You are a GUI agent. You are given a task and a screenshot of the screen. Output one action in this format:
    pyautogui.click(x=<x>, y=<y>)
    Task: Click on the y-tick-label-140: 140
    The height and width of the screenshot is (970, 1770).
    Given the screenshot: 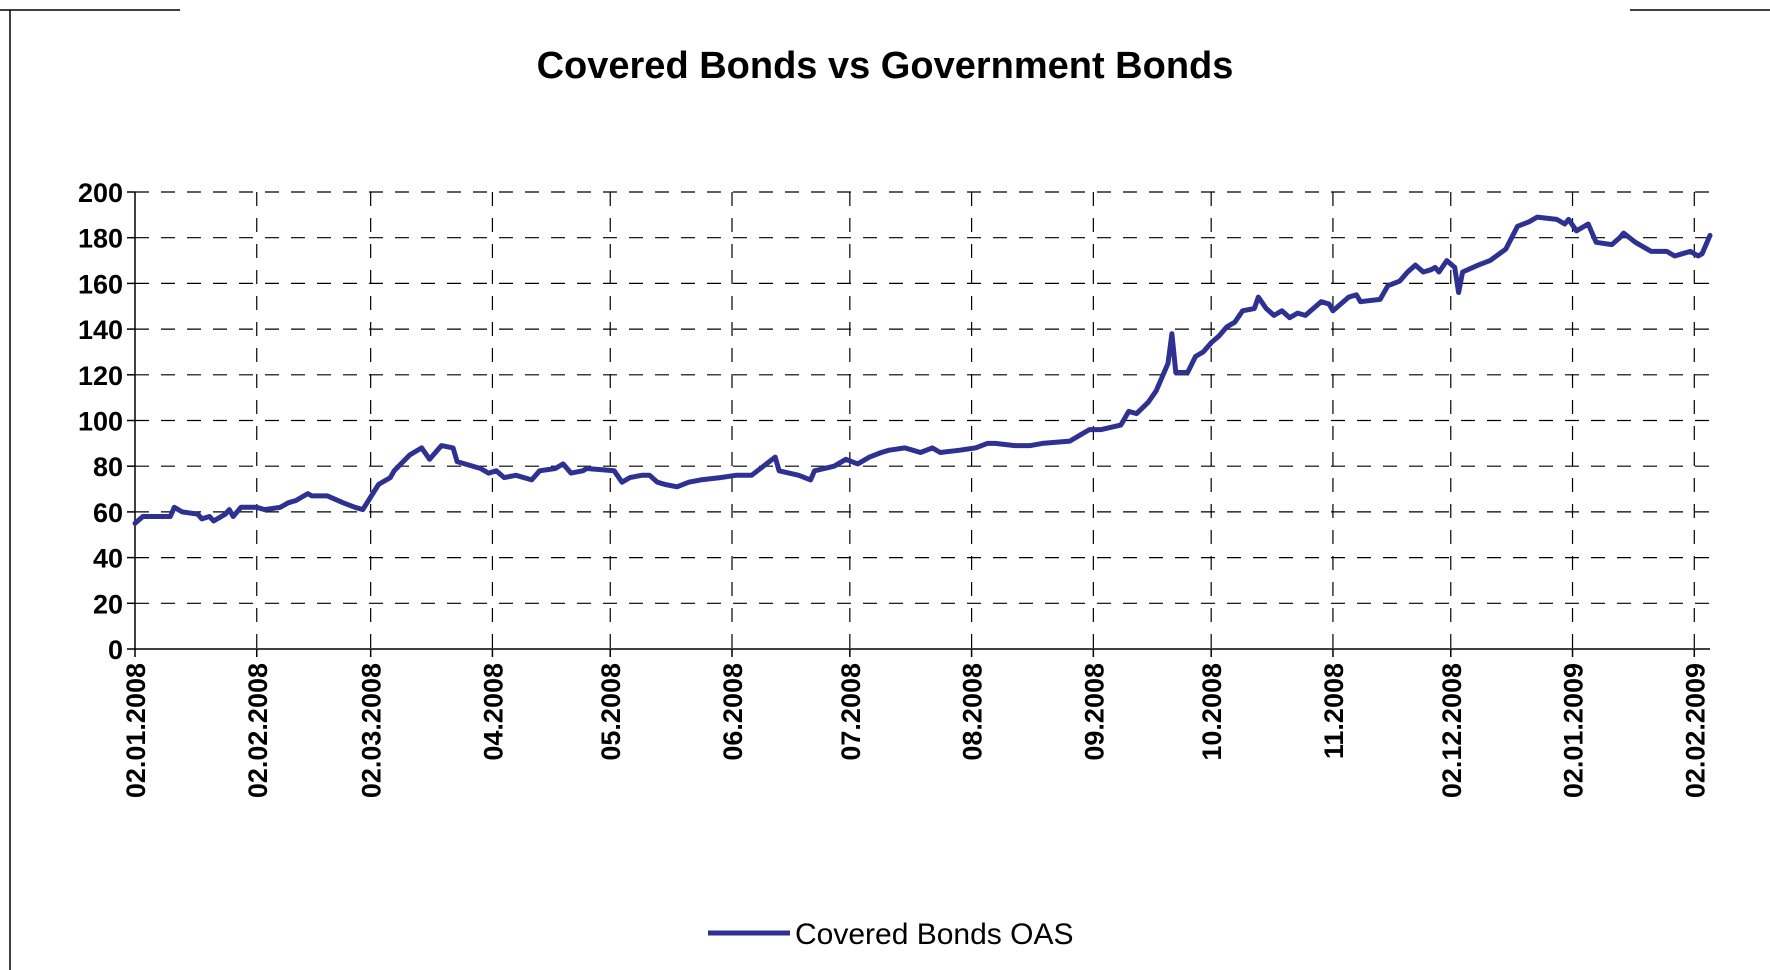 What is the action you would take?
    pyautogui.click(x=100, y=330)
    